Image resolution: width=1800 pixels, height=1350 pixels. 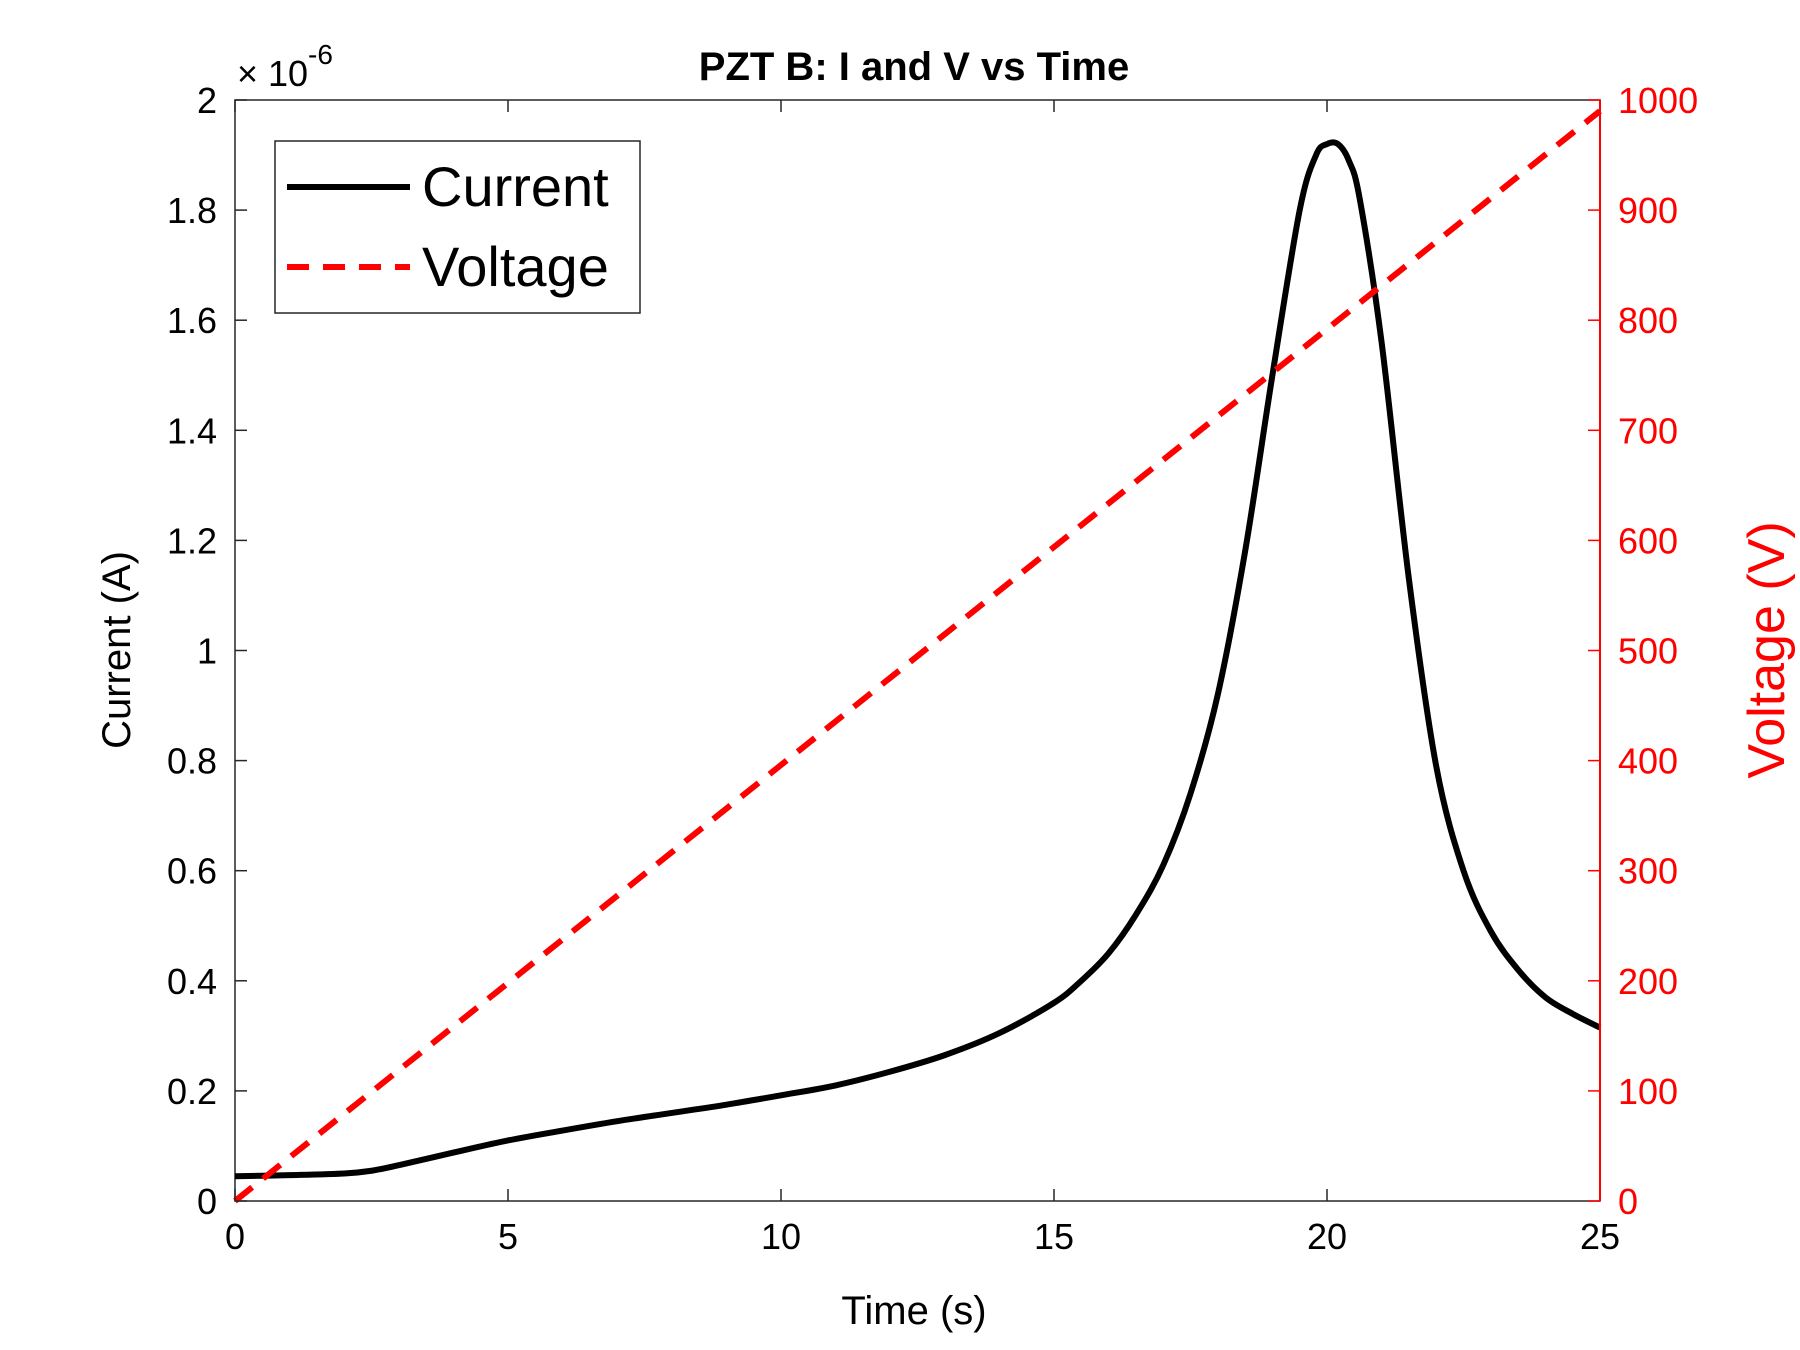 What do you see at coordinates (1648, 430) in the screenshot?
I see `y-right-tick-label: 700` at bounding box center [1648, 430].